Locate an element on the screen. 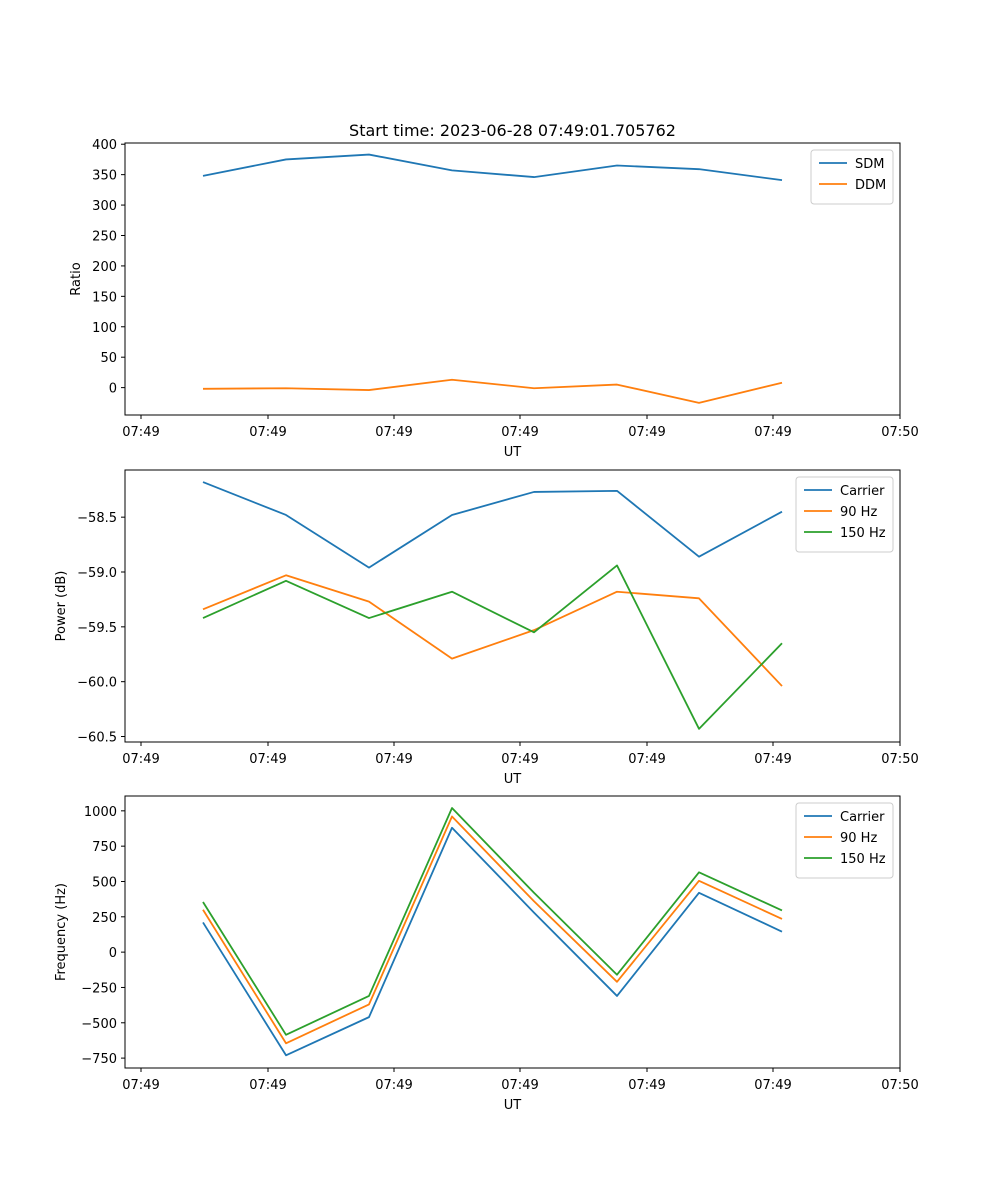 The height and width of the screenshot is (1200, 1000). figure-title: Start time: 2023-06-28 07:49:01.705762 is located at coordinates (512, 130).